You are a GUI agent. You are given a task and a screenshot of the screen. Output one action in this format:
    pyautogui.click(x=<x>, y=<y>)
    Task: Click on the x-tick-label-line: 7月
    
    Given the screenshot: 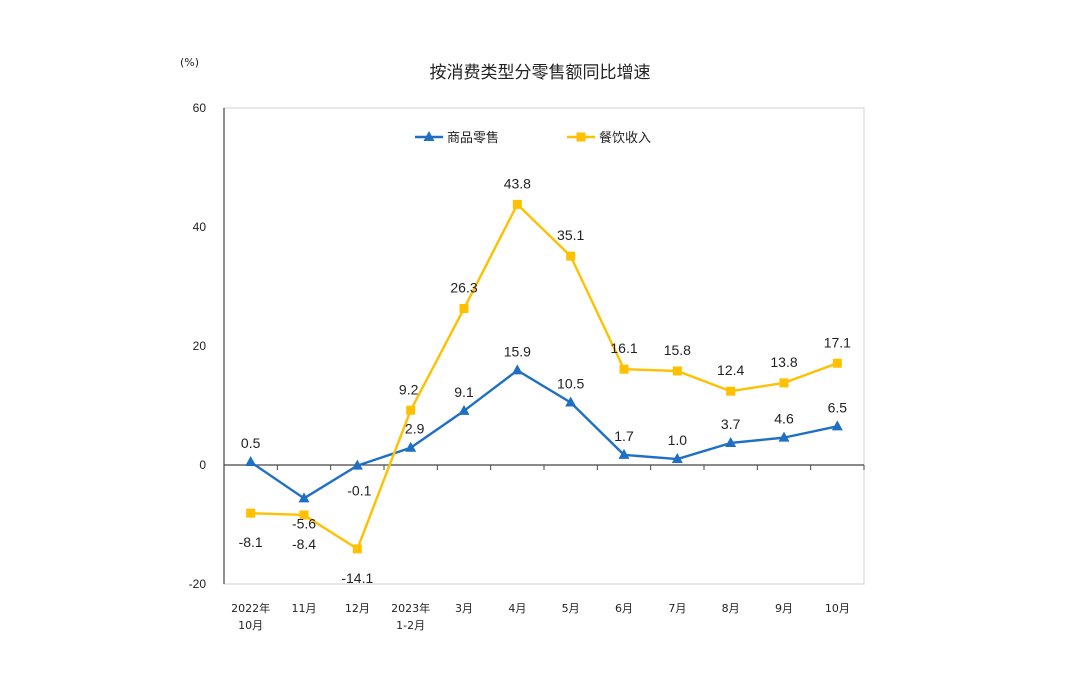 What is the action you would take?
    pyautogui.click(x=677, y=608)
    